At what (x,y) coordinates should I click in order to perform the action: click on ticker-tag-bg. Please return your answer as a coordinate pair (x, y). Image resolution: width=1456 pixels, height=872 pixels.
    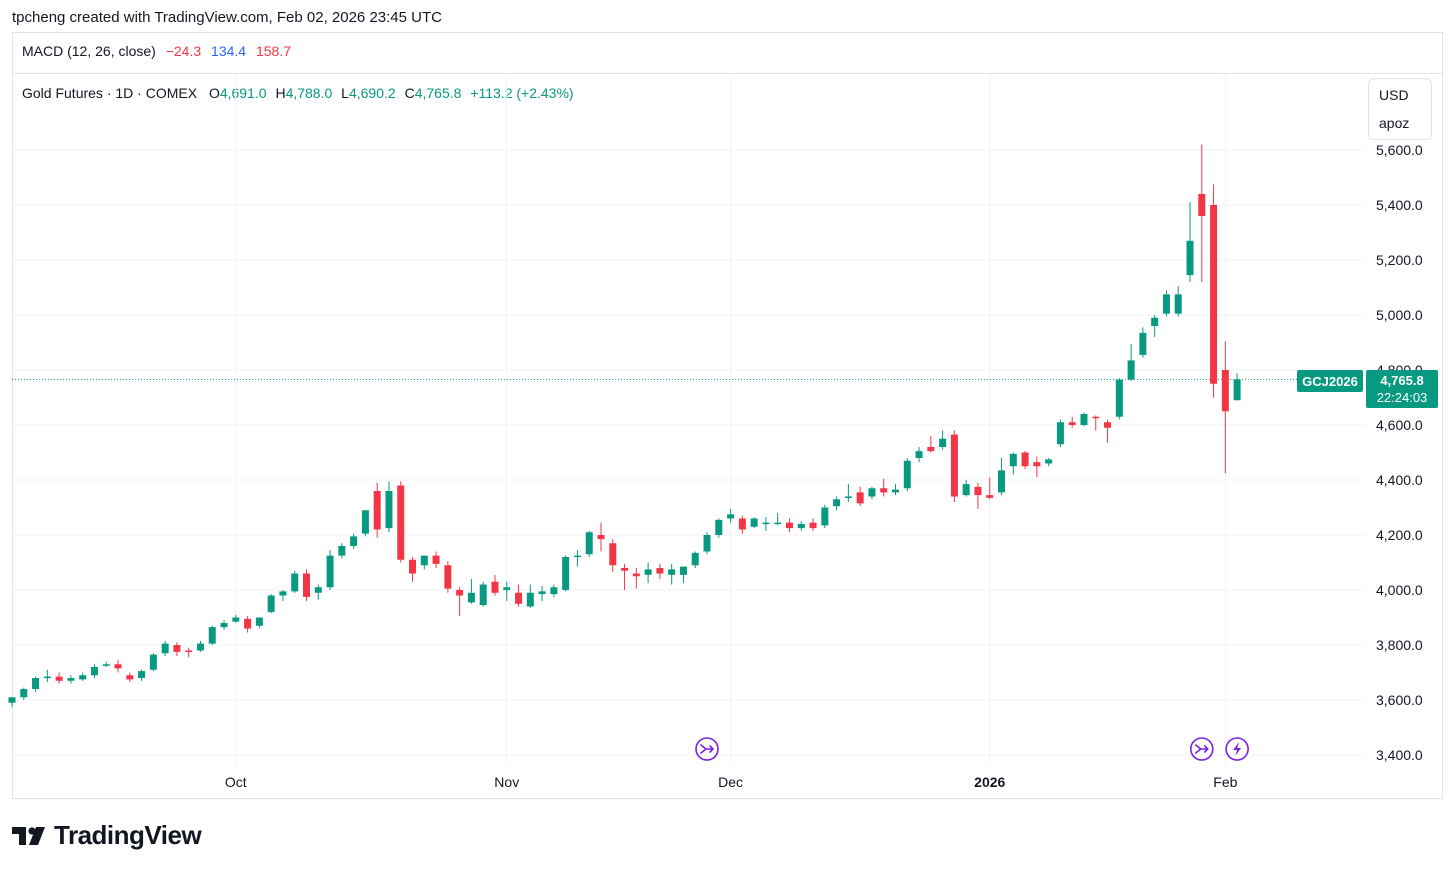
    Looking at the image, I should click on (1330, 381).